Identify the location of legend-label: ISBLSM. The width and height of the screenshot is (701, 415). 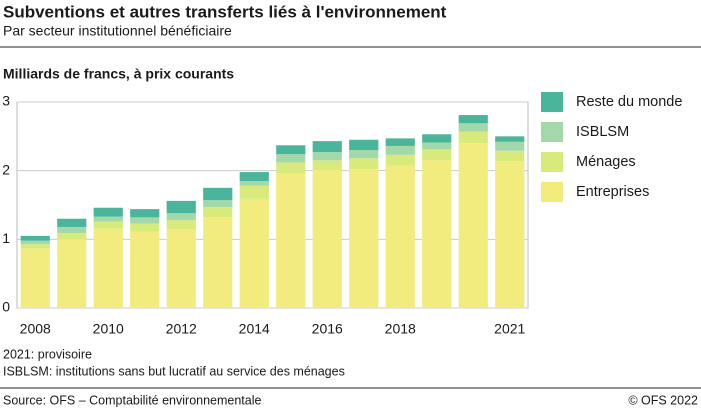
(602, 132).